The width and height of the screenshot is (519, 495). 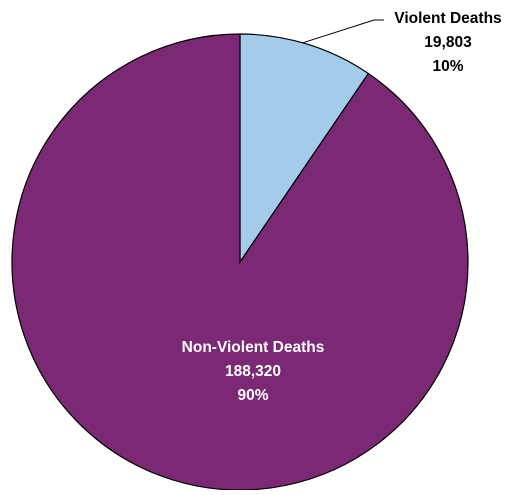 I want to click on slice-label-violent-deaths-percent: 10%, so click(x=447, y=66).